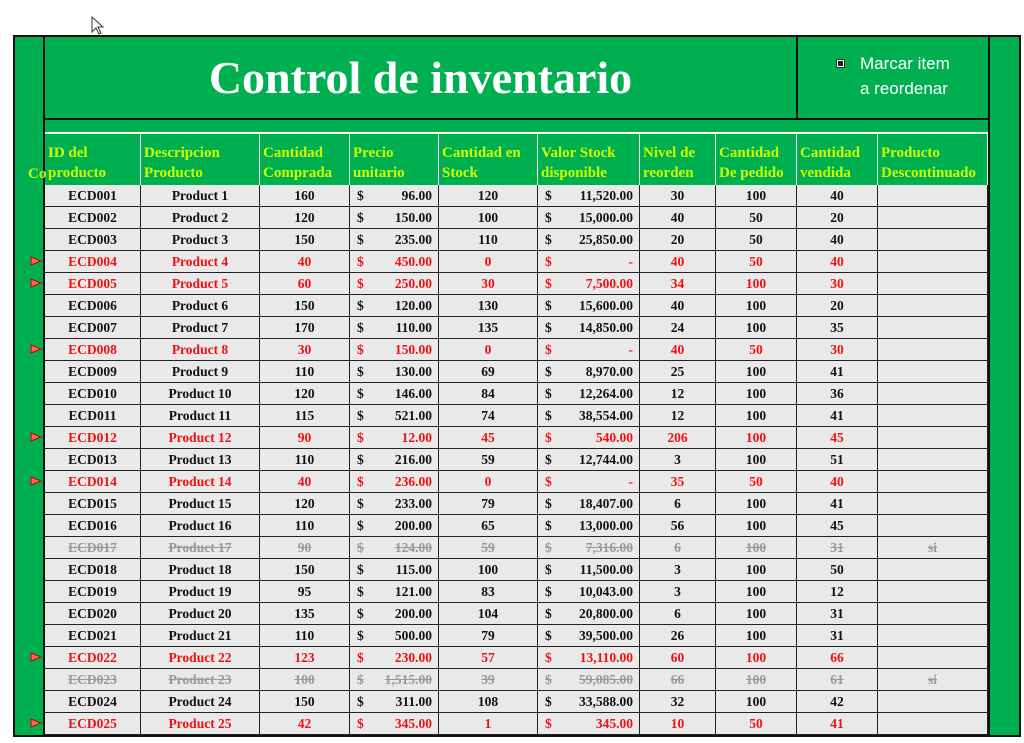  What do you see at coordinates (678, 636) in the screenshot?
I see `cell: 26` at bounding box center [678, 636].